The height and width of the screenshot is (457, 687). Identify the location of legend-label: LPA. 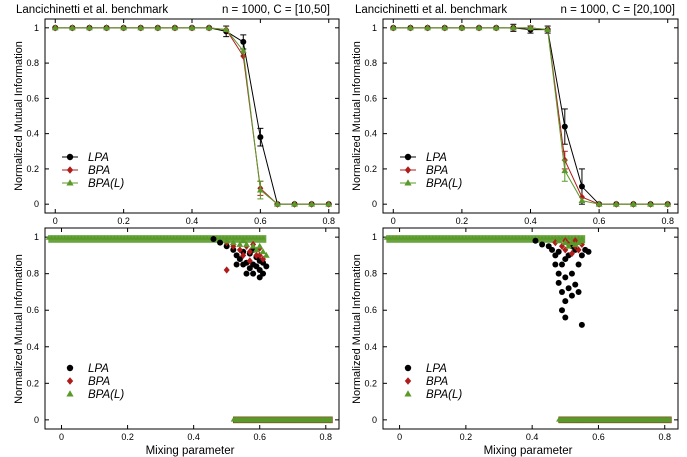
(98, 369).